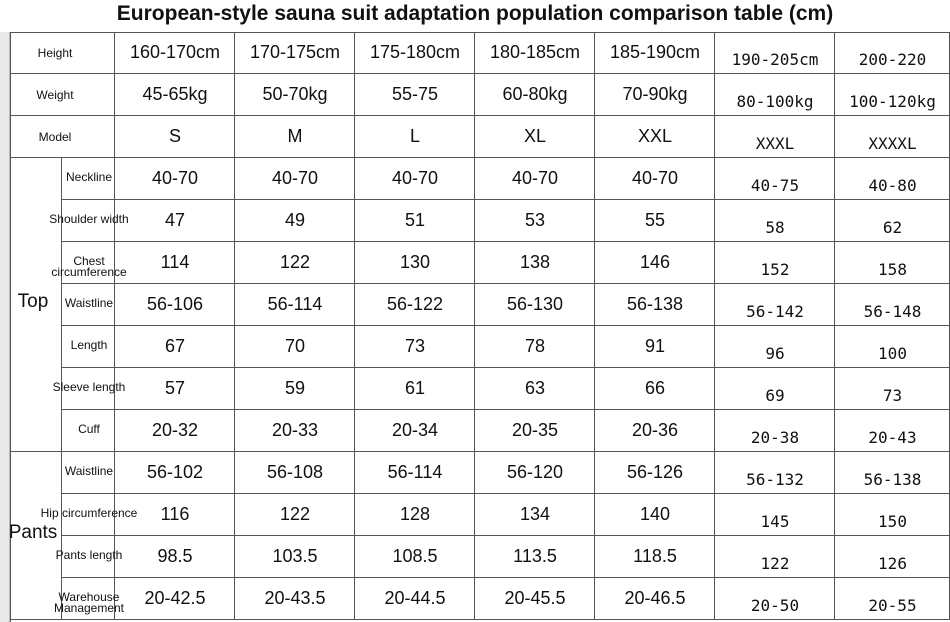 The width and height of the screenshot is (950, 622). I want to click on cell-value: 170-175cm, so click(295, 52).